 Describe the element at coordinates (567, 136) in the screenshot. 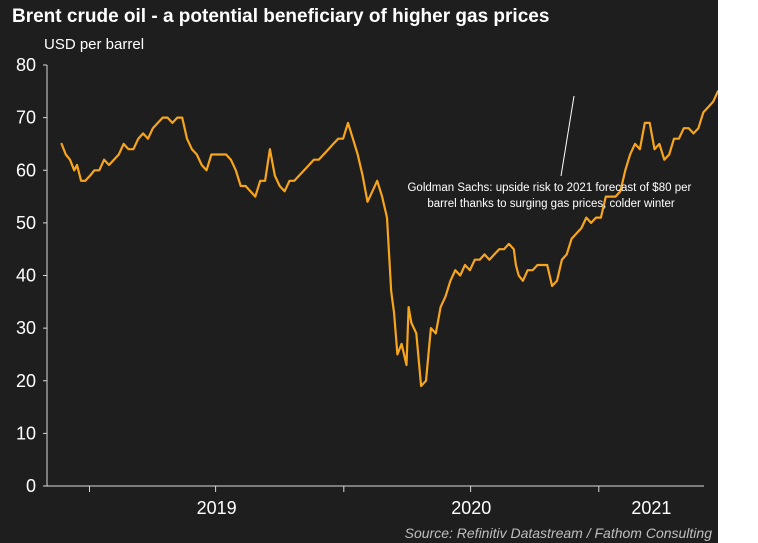

I see `annotation-leader-line` at that location.